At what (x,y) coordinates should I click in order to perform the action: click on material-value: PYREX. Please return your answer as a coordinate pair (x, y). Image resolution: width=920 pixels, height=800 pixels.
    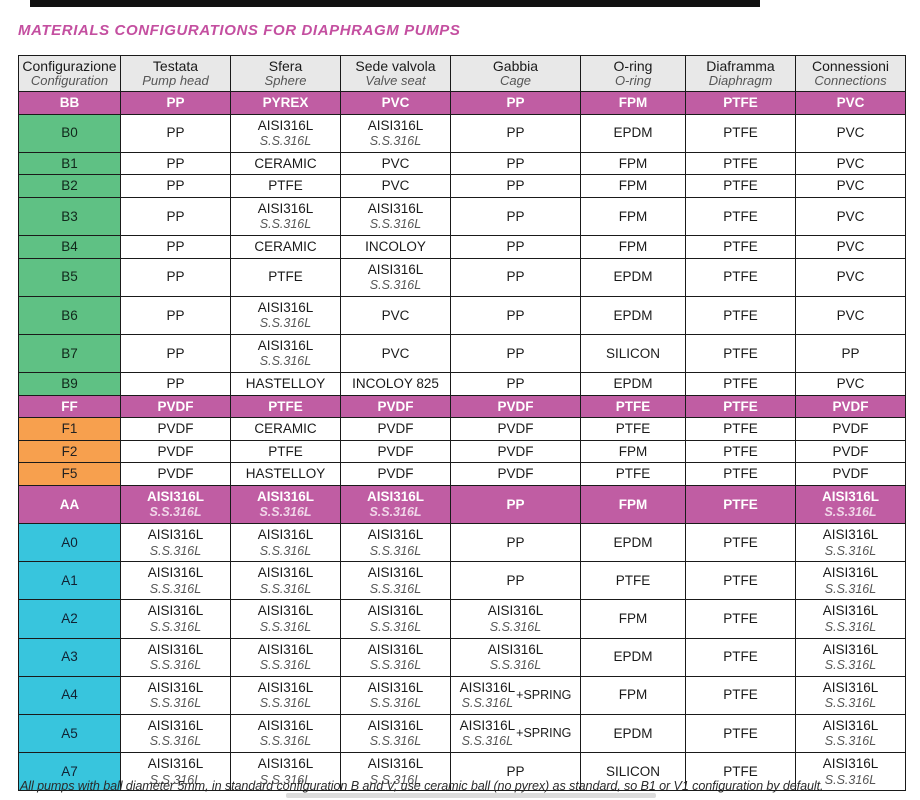
    Looking at the image, I should click on (285, 103).